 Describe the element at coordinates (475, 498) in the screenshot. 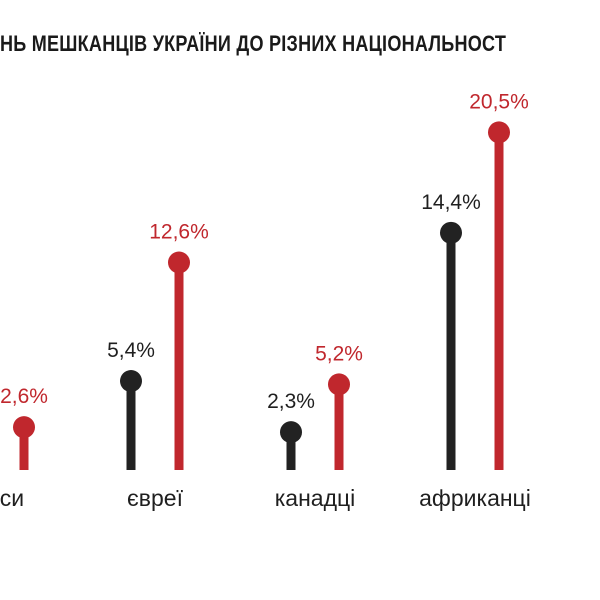

I see `category-label: африканці` at that location.